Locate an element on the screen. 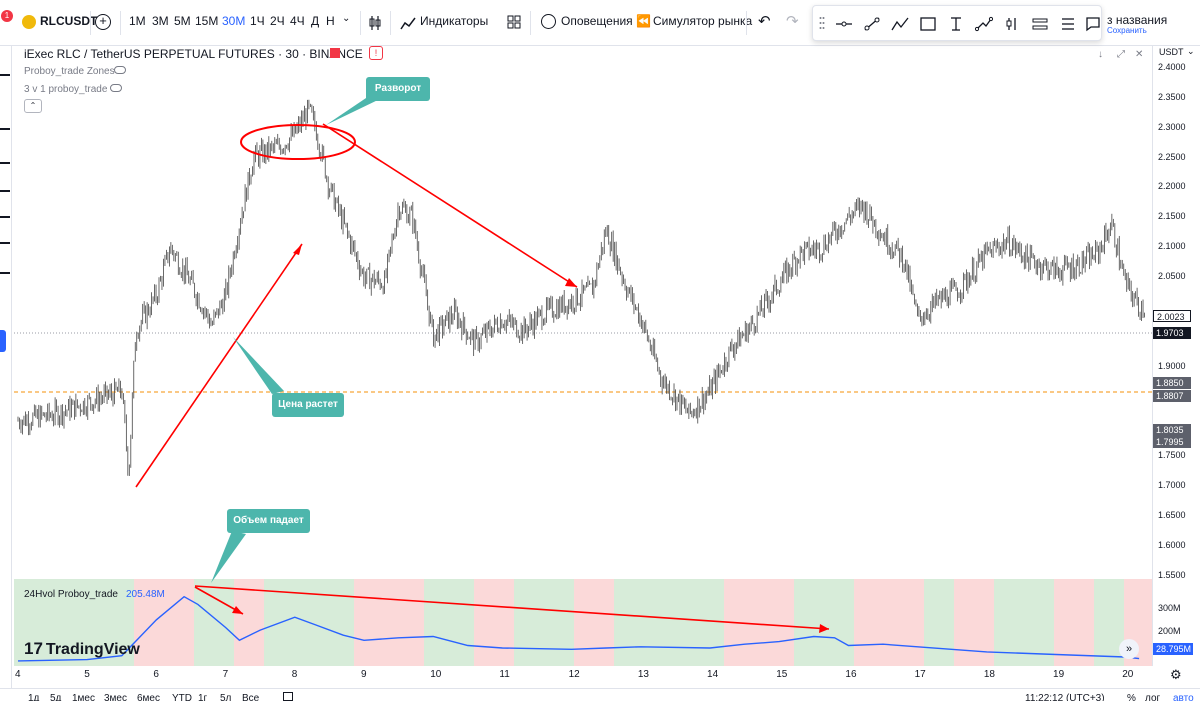 The height and width of the screenshot is (701, 1200). settings-sliders-icon is located at coordinates (1040, 24).